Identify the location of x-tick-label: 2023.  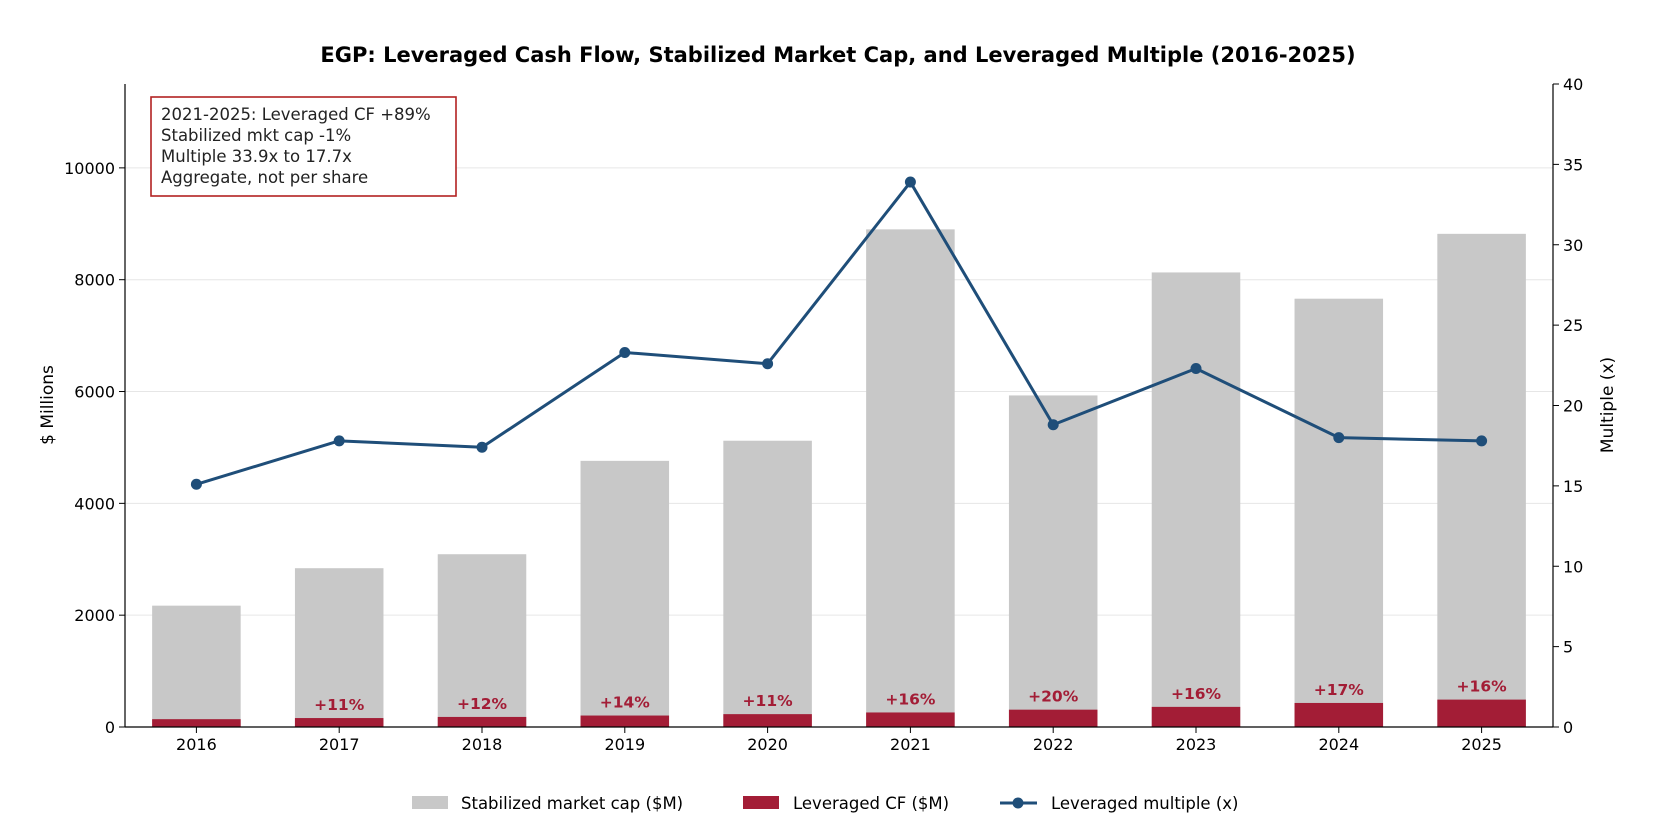
(1196, 744).